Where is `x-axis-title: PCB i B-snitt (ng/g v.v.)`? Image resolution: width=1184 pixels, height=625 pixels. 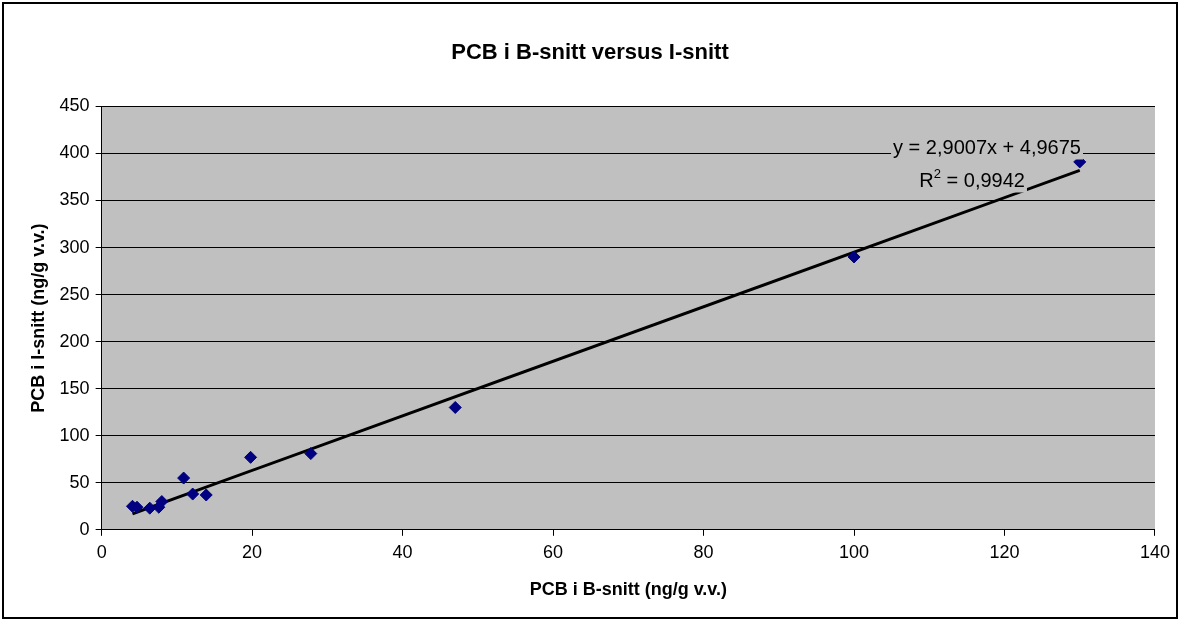 x-axis-title: PCB i B-snitt (ng/g v.v.) is located at coordinates (628, 589).